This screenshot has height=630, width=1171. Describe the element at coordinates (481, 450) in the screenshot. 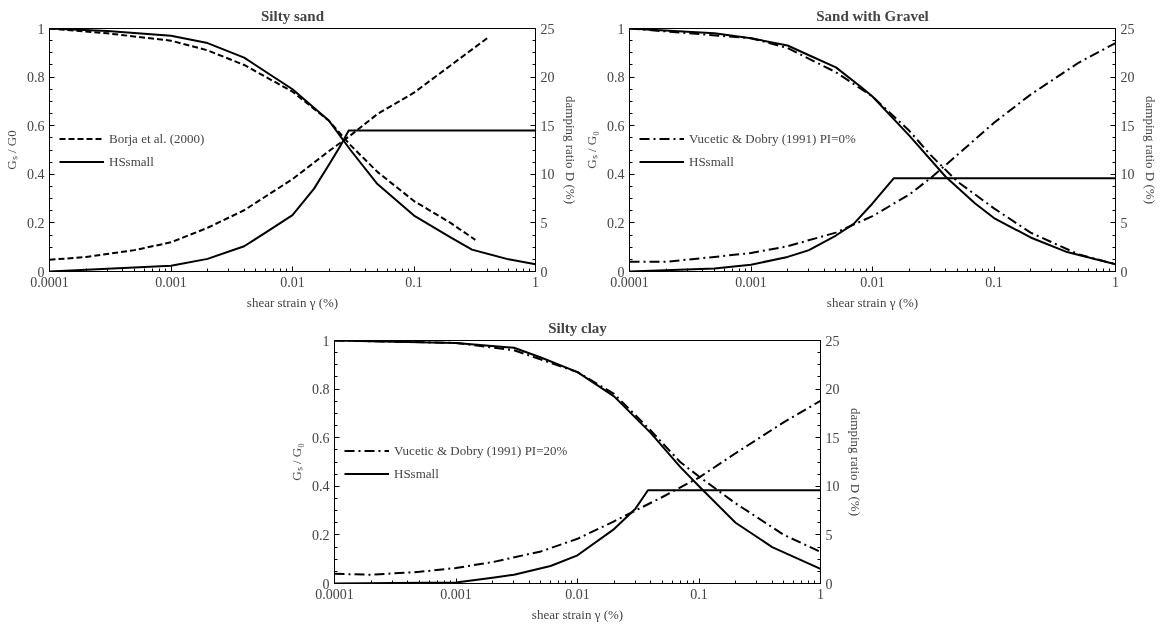

I see `legend-label: Vucetic & Dobry (1991) PI=20%` at that location.